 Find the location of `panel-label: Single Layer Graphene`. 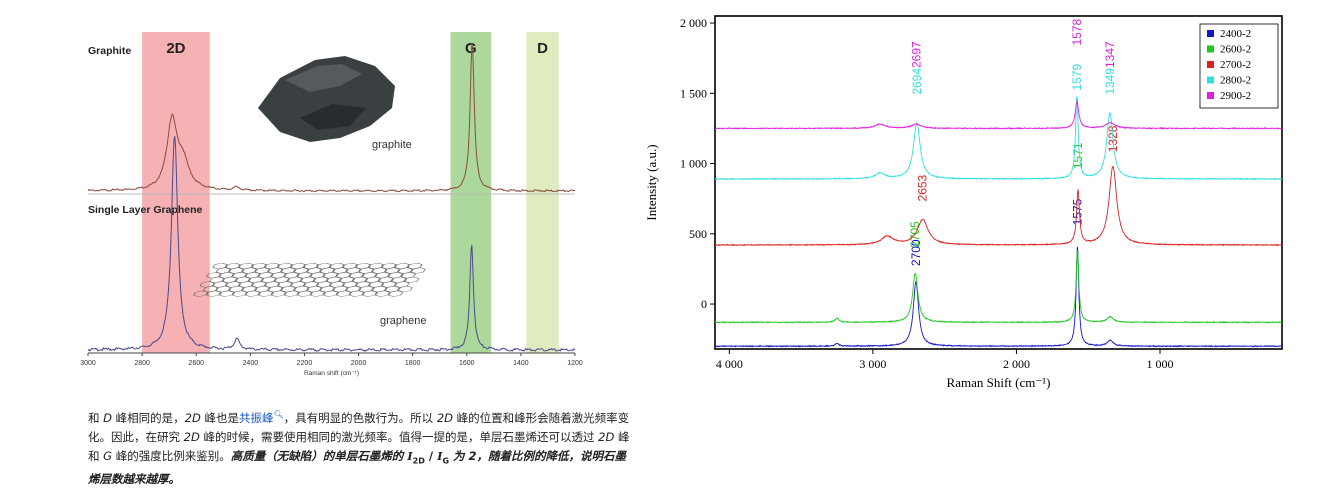

panel-label: Single Layer Graphene is located at coordinates (145, 210).